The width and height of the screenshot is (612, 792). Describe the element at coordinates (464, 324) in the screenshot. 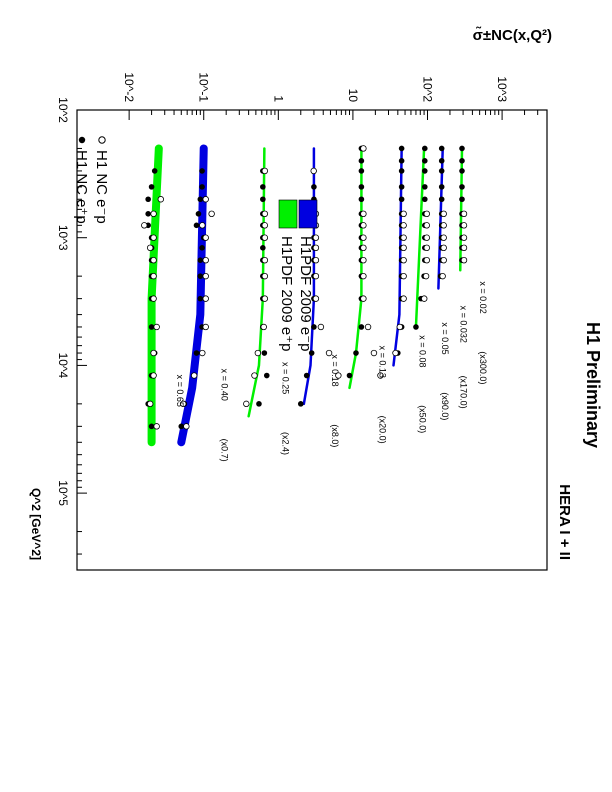

I see `bin-label: x = 0.032` at that location.